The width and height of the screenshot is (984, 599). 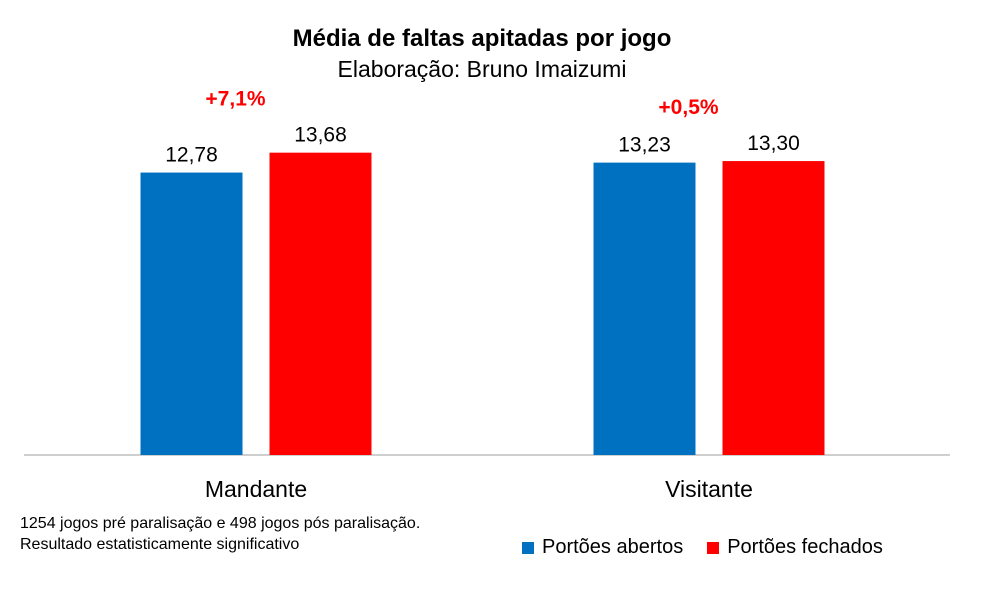 I want to click on category-labels-group: Mandante Visitante, so click(x=479, y=489).